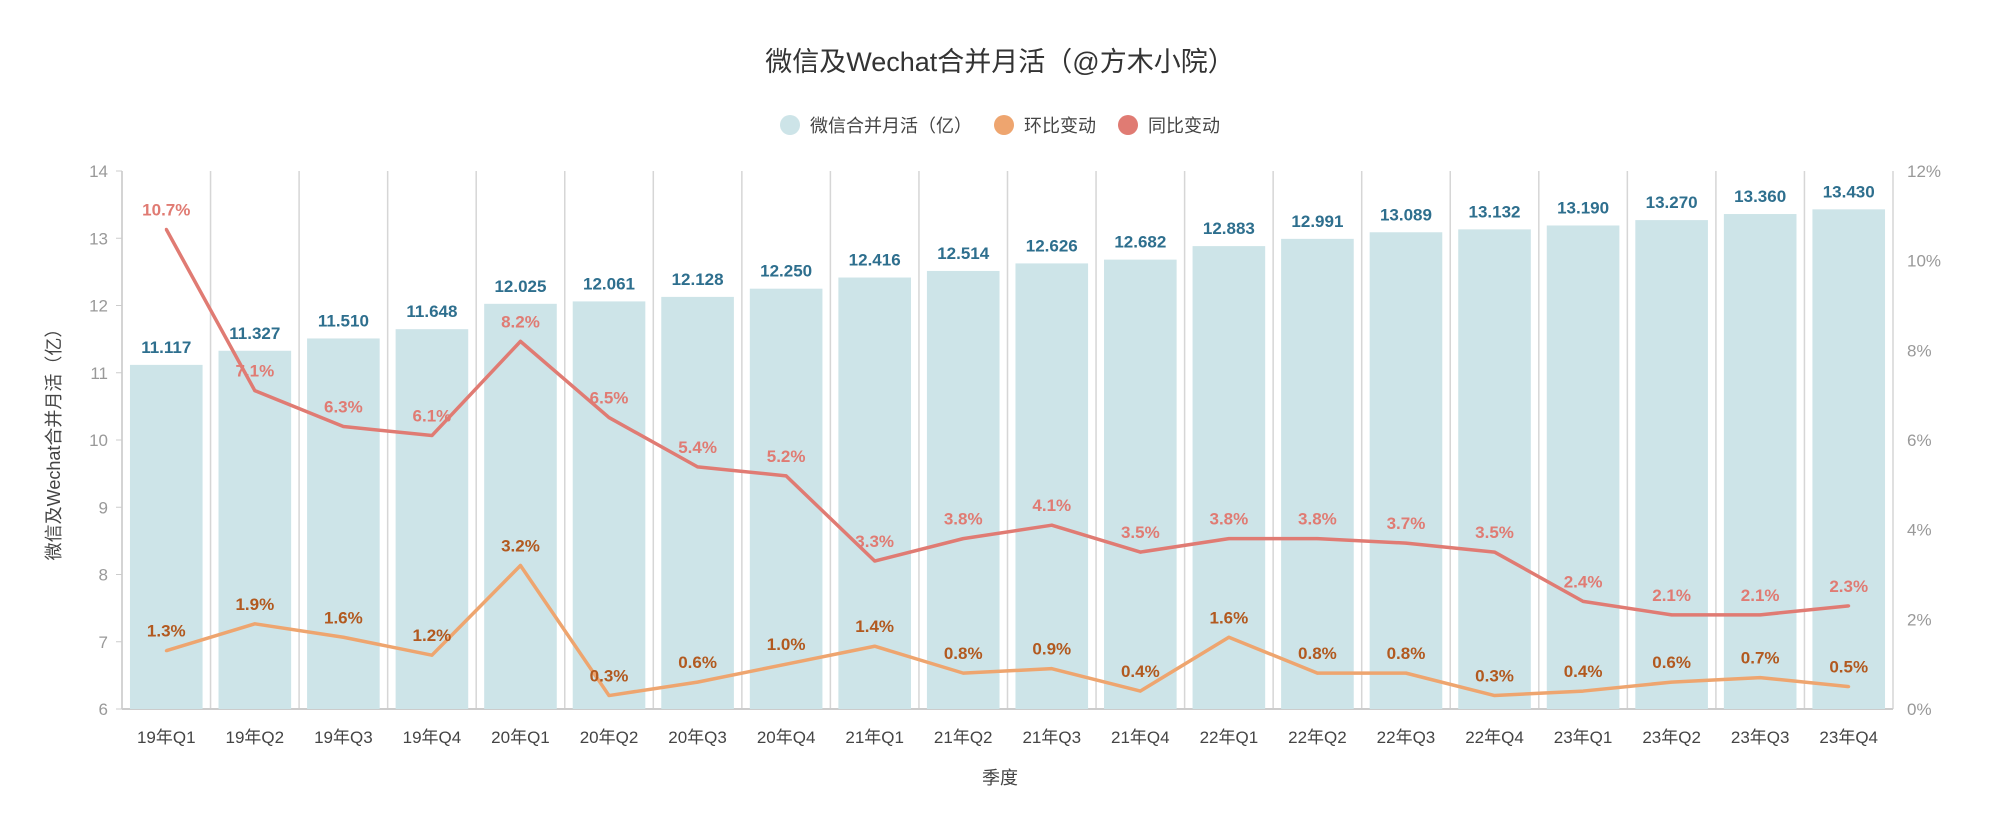 This screenshot has width=2000, height=820. Describe the element at coordinates (1671, 737) in the screenshot. I see `x-tick-label: 23年Q2` at that location.